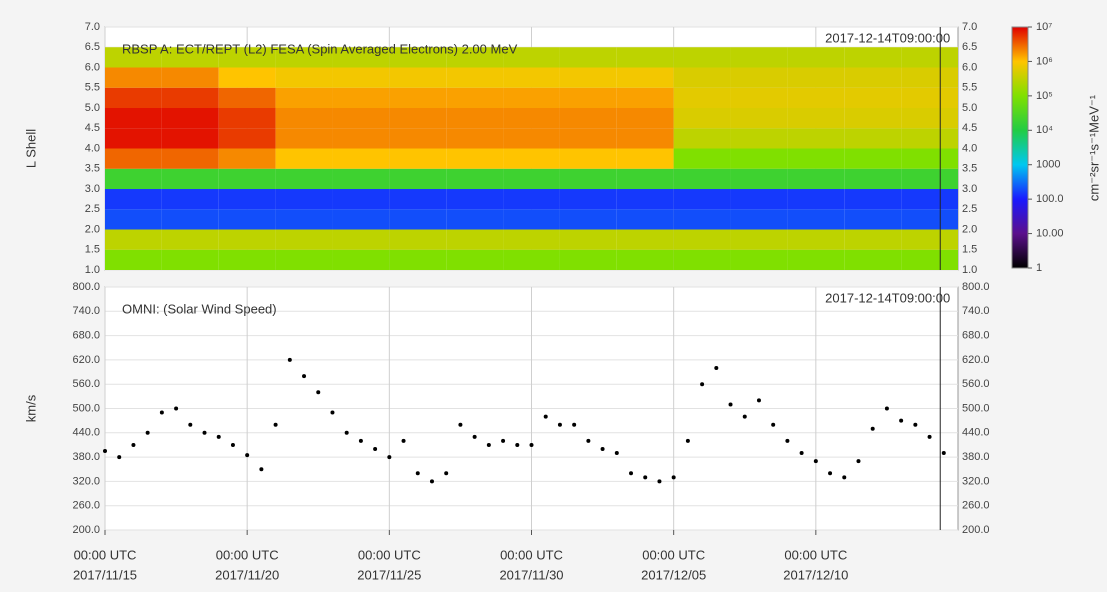  What do you see at coordinates (1020, 147) in the screenshot?
I see `colorbar` at bounding box center [1020, 147].